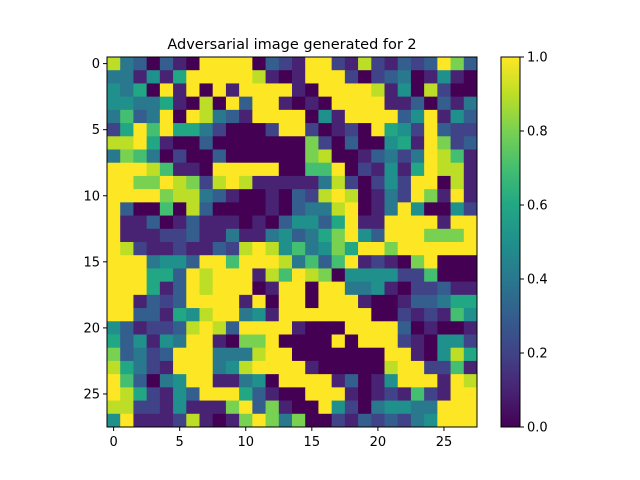  I want to click on colorbar-tick-label: 0.2, so click(537, 354).